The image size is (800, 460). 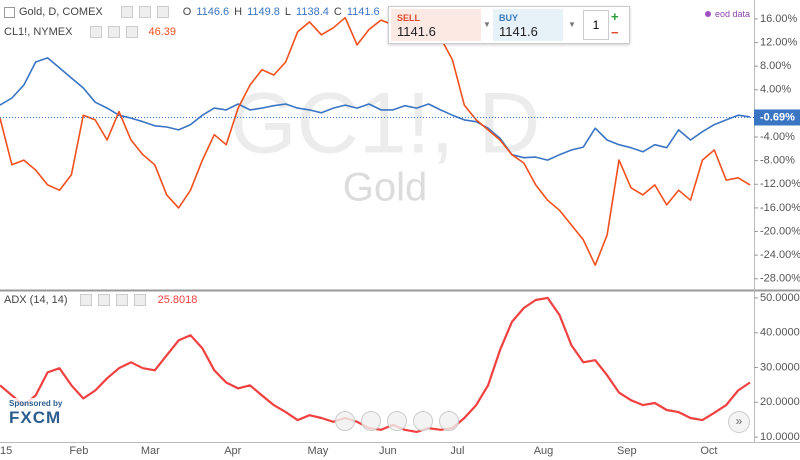 What do you see at coordinates (615, 16) in the screenshot?
I see `increase: +` at bounding box center [615, 16].